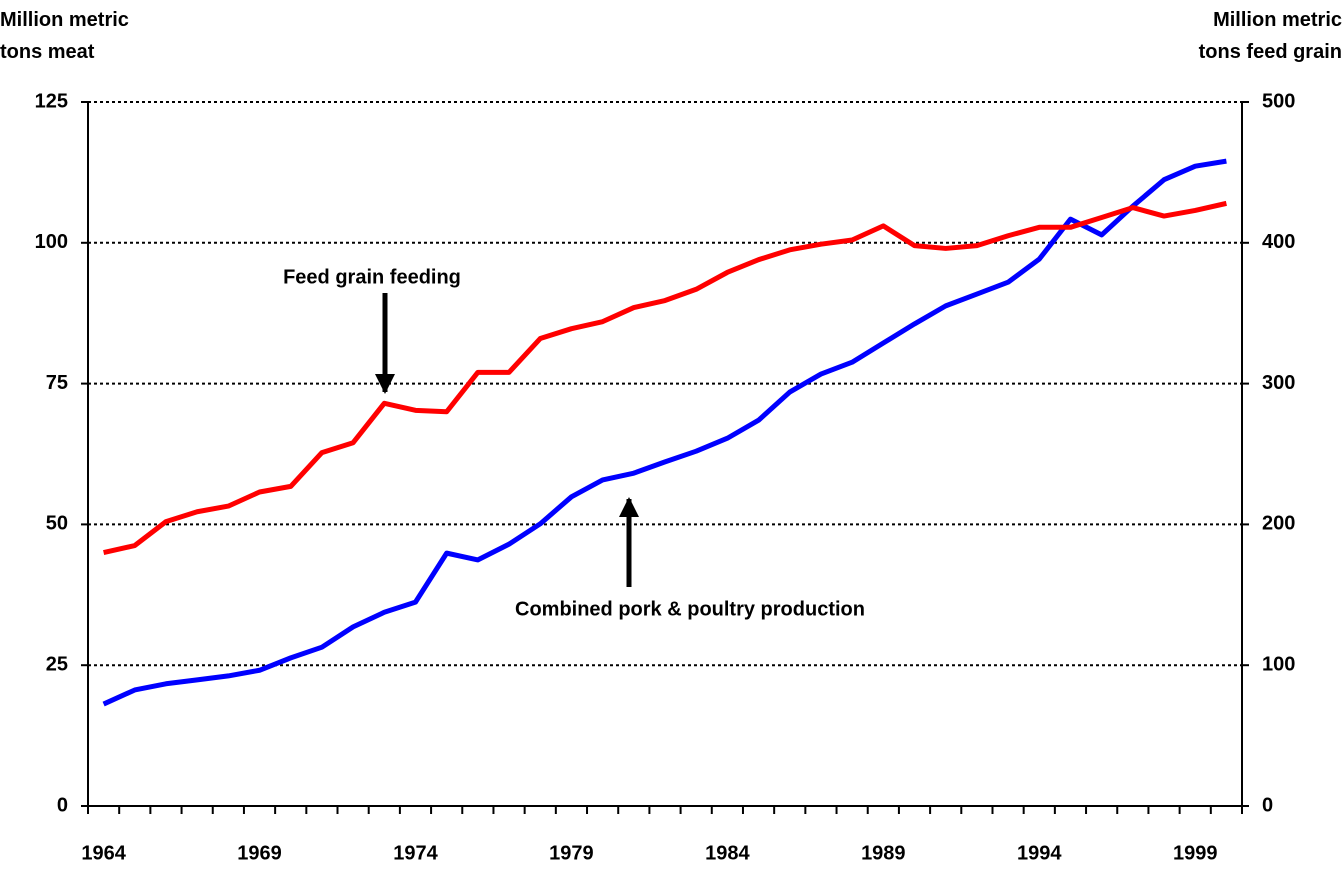 The height and width of the screenshot is (875, 1342). Describe the element at coordinates (1278, 383) in the screenshot. I see `y2-tick-label: 300` at that location.